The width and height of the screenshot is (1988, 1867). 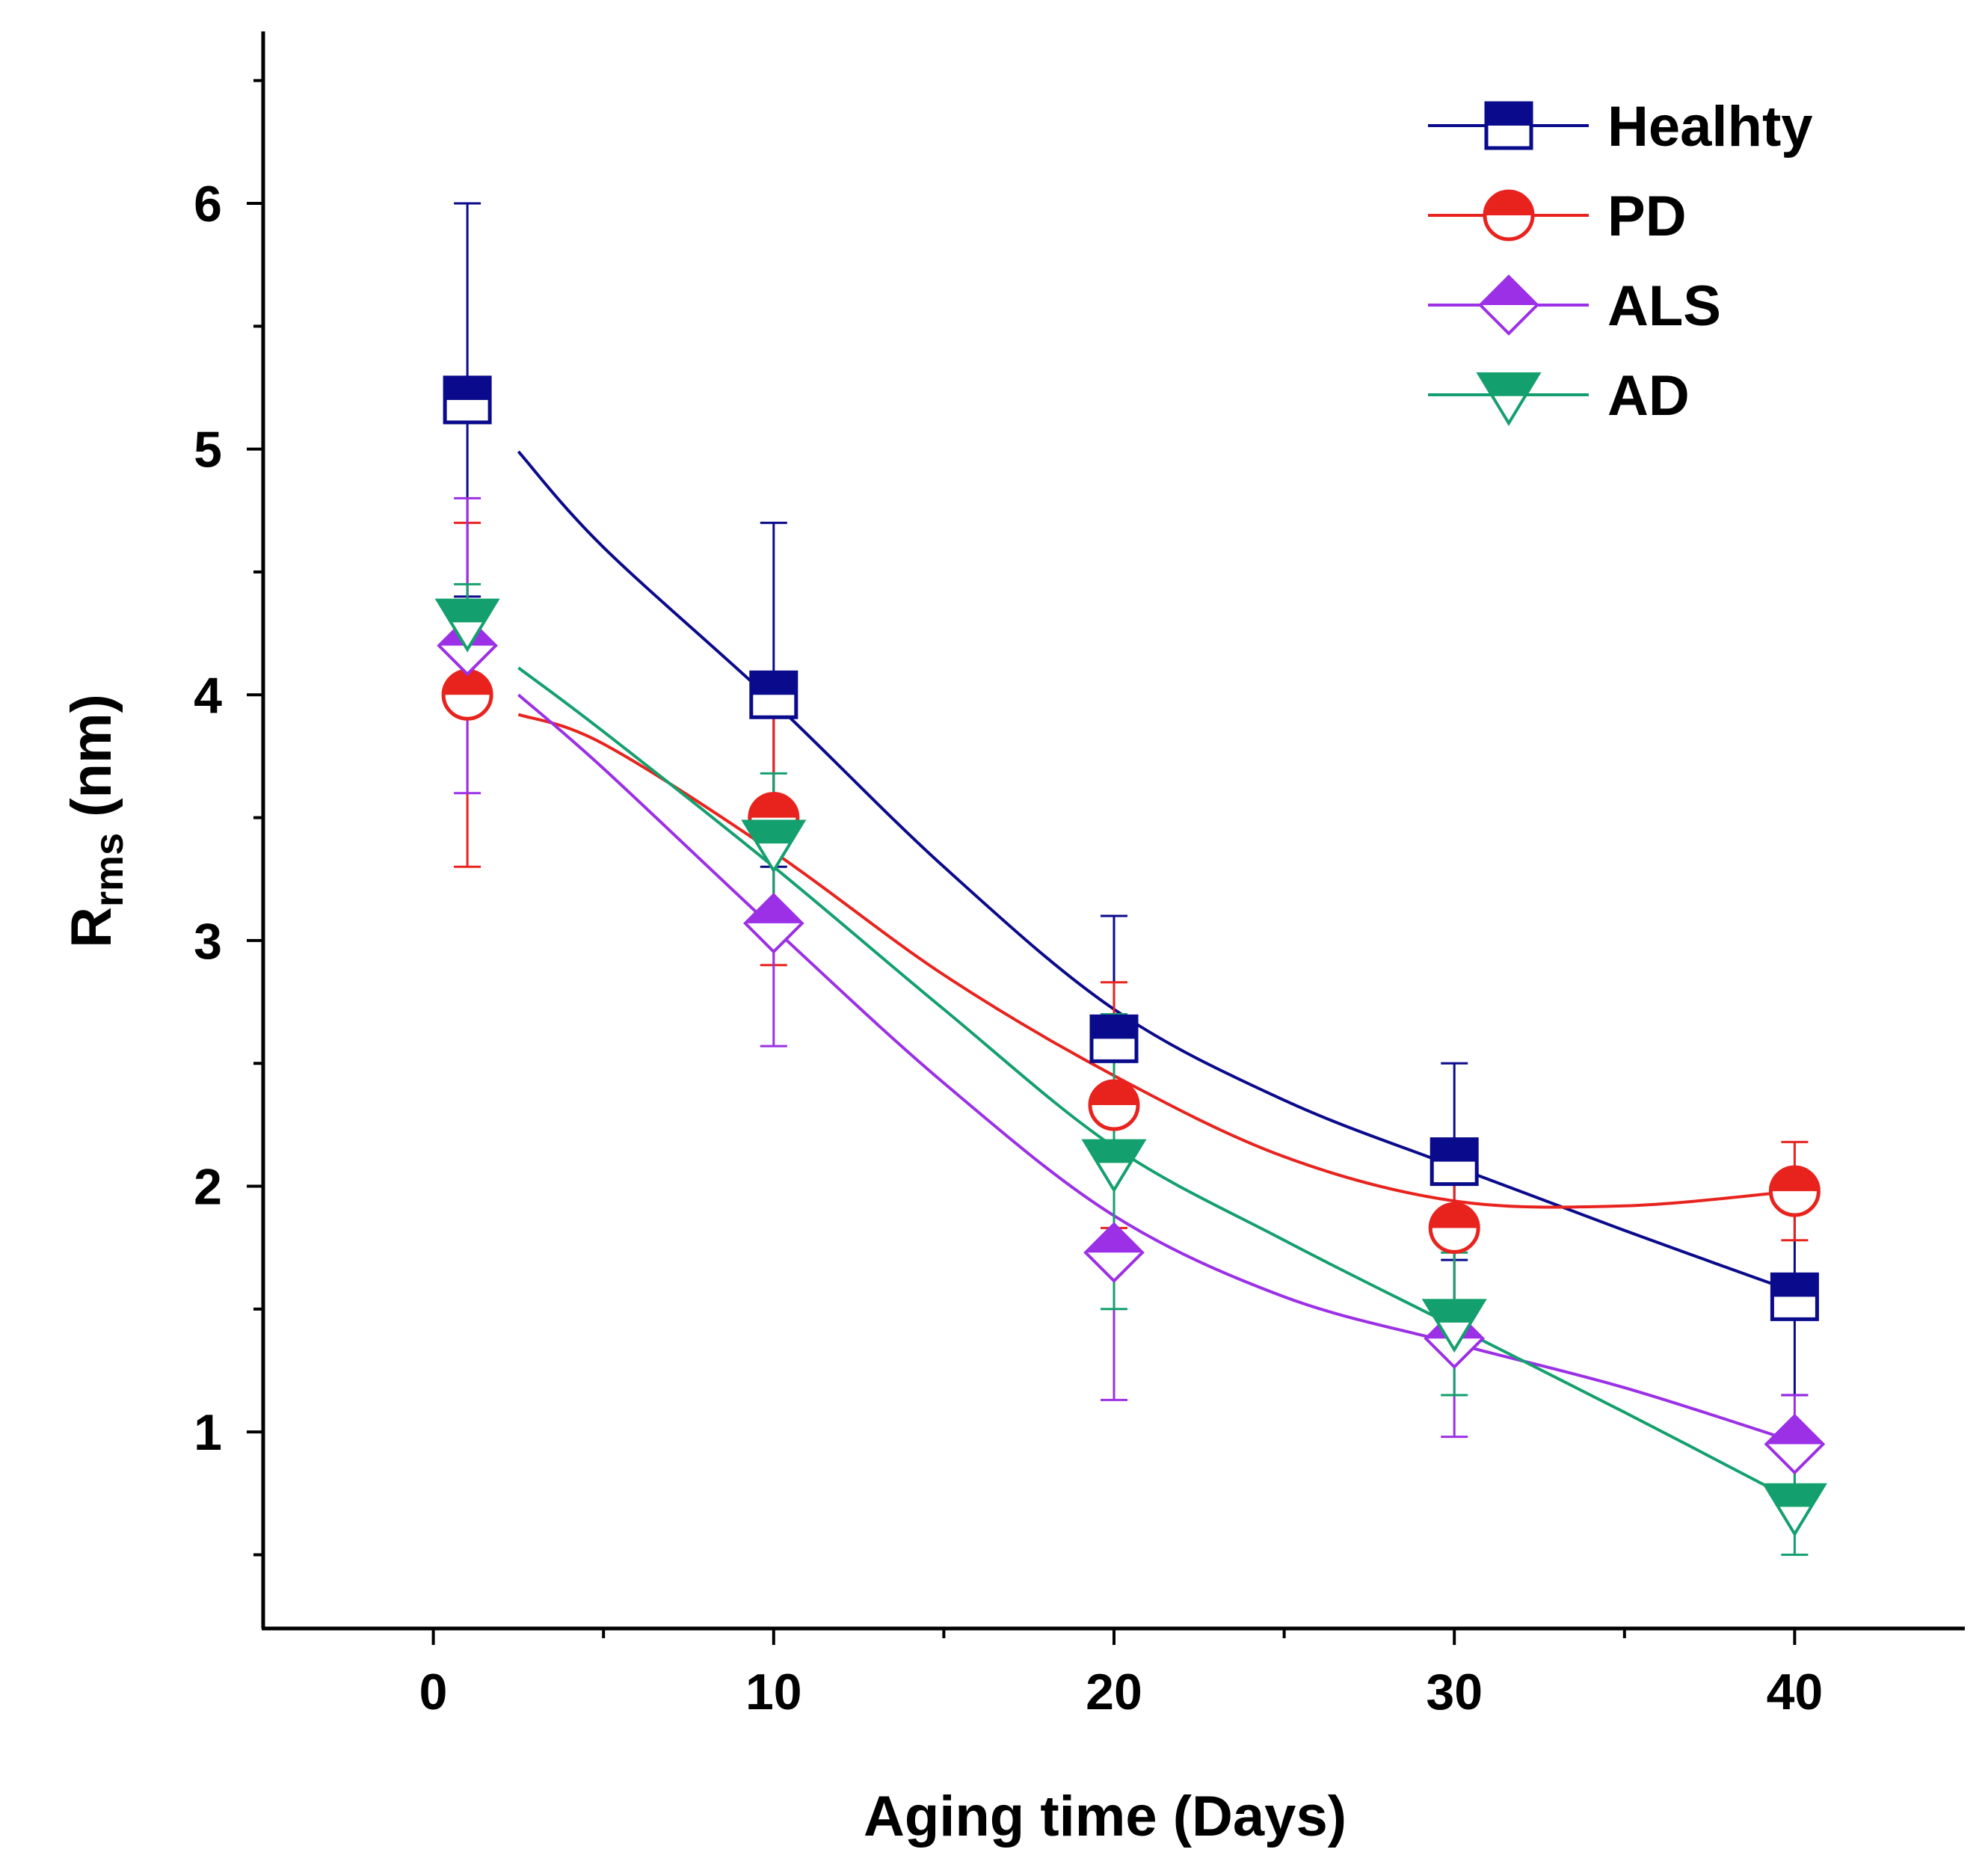 What do you see at coordinates (433, 1692) in the screenshot?
I see `x-tick-label: 0` at bounding box center [433, 1692].